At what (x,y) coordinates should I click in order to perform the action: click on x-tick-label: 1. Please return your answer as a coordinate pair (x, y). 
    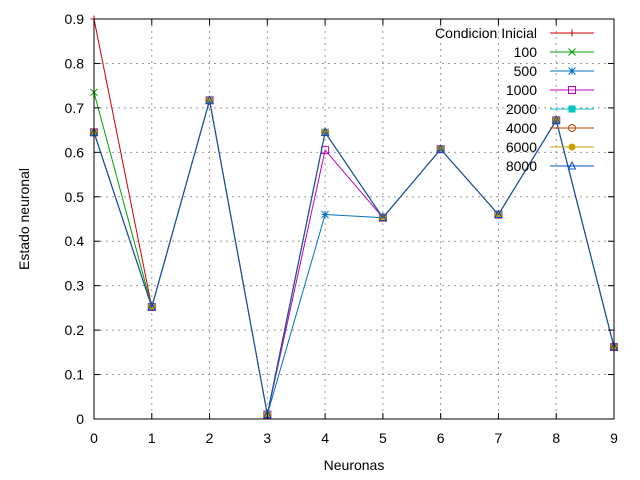
    Looking at the image, I should click on (152, 438).